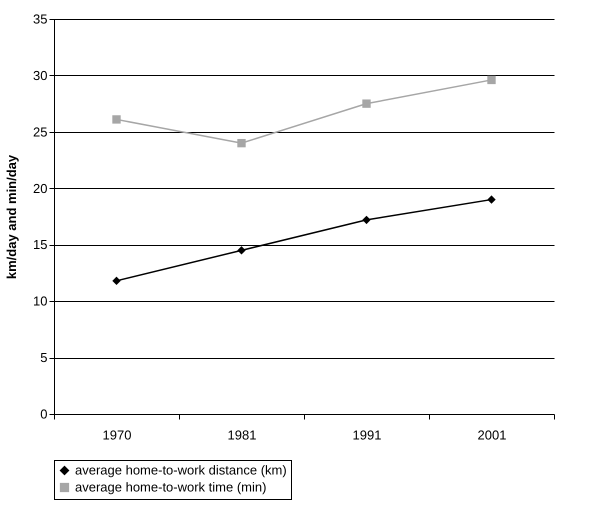 The height and width of the screenshot is (522, 597). I want to click on legend-label: average home-to-work time (min), so click(170, 487).